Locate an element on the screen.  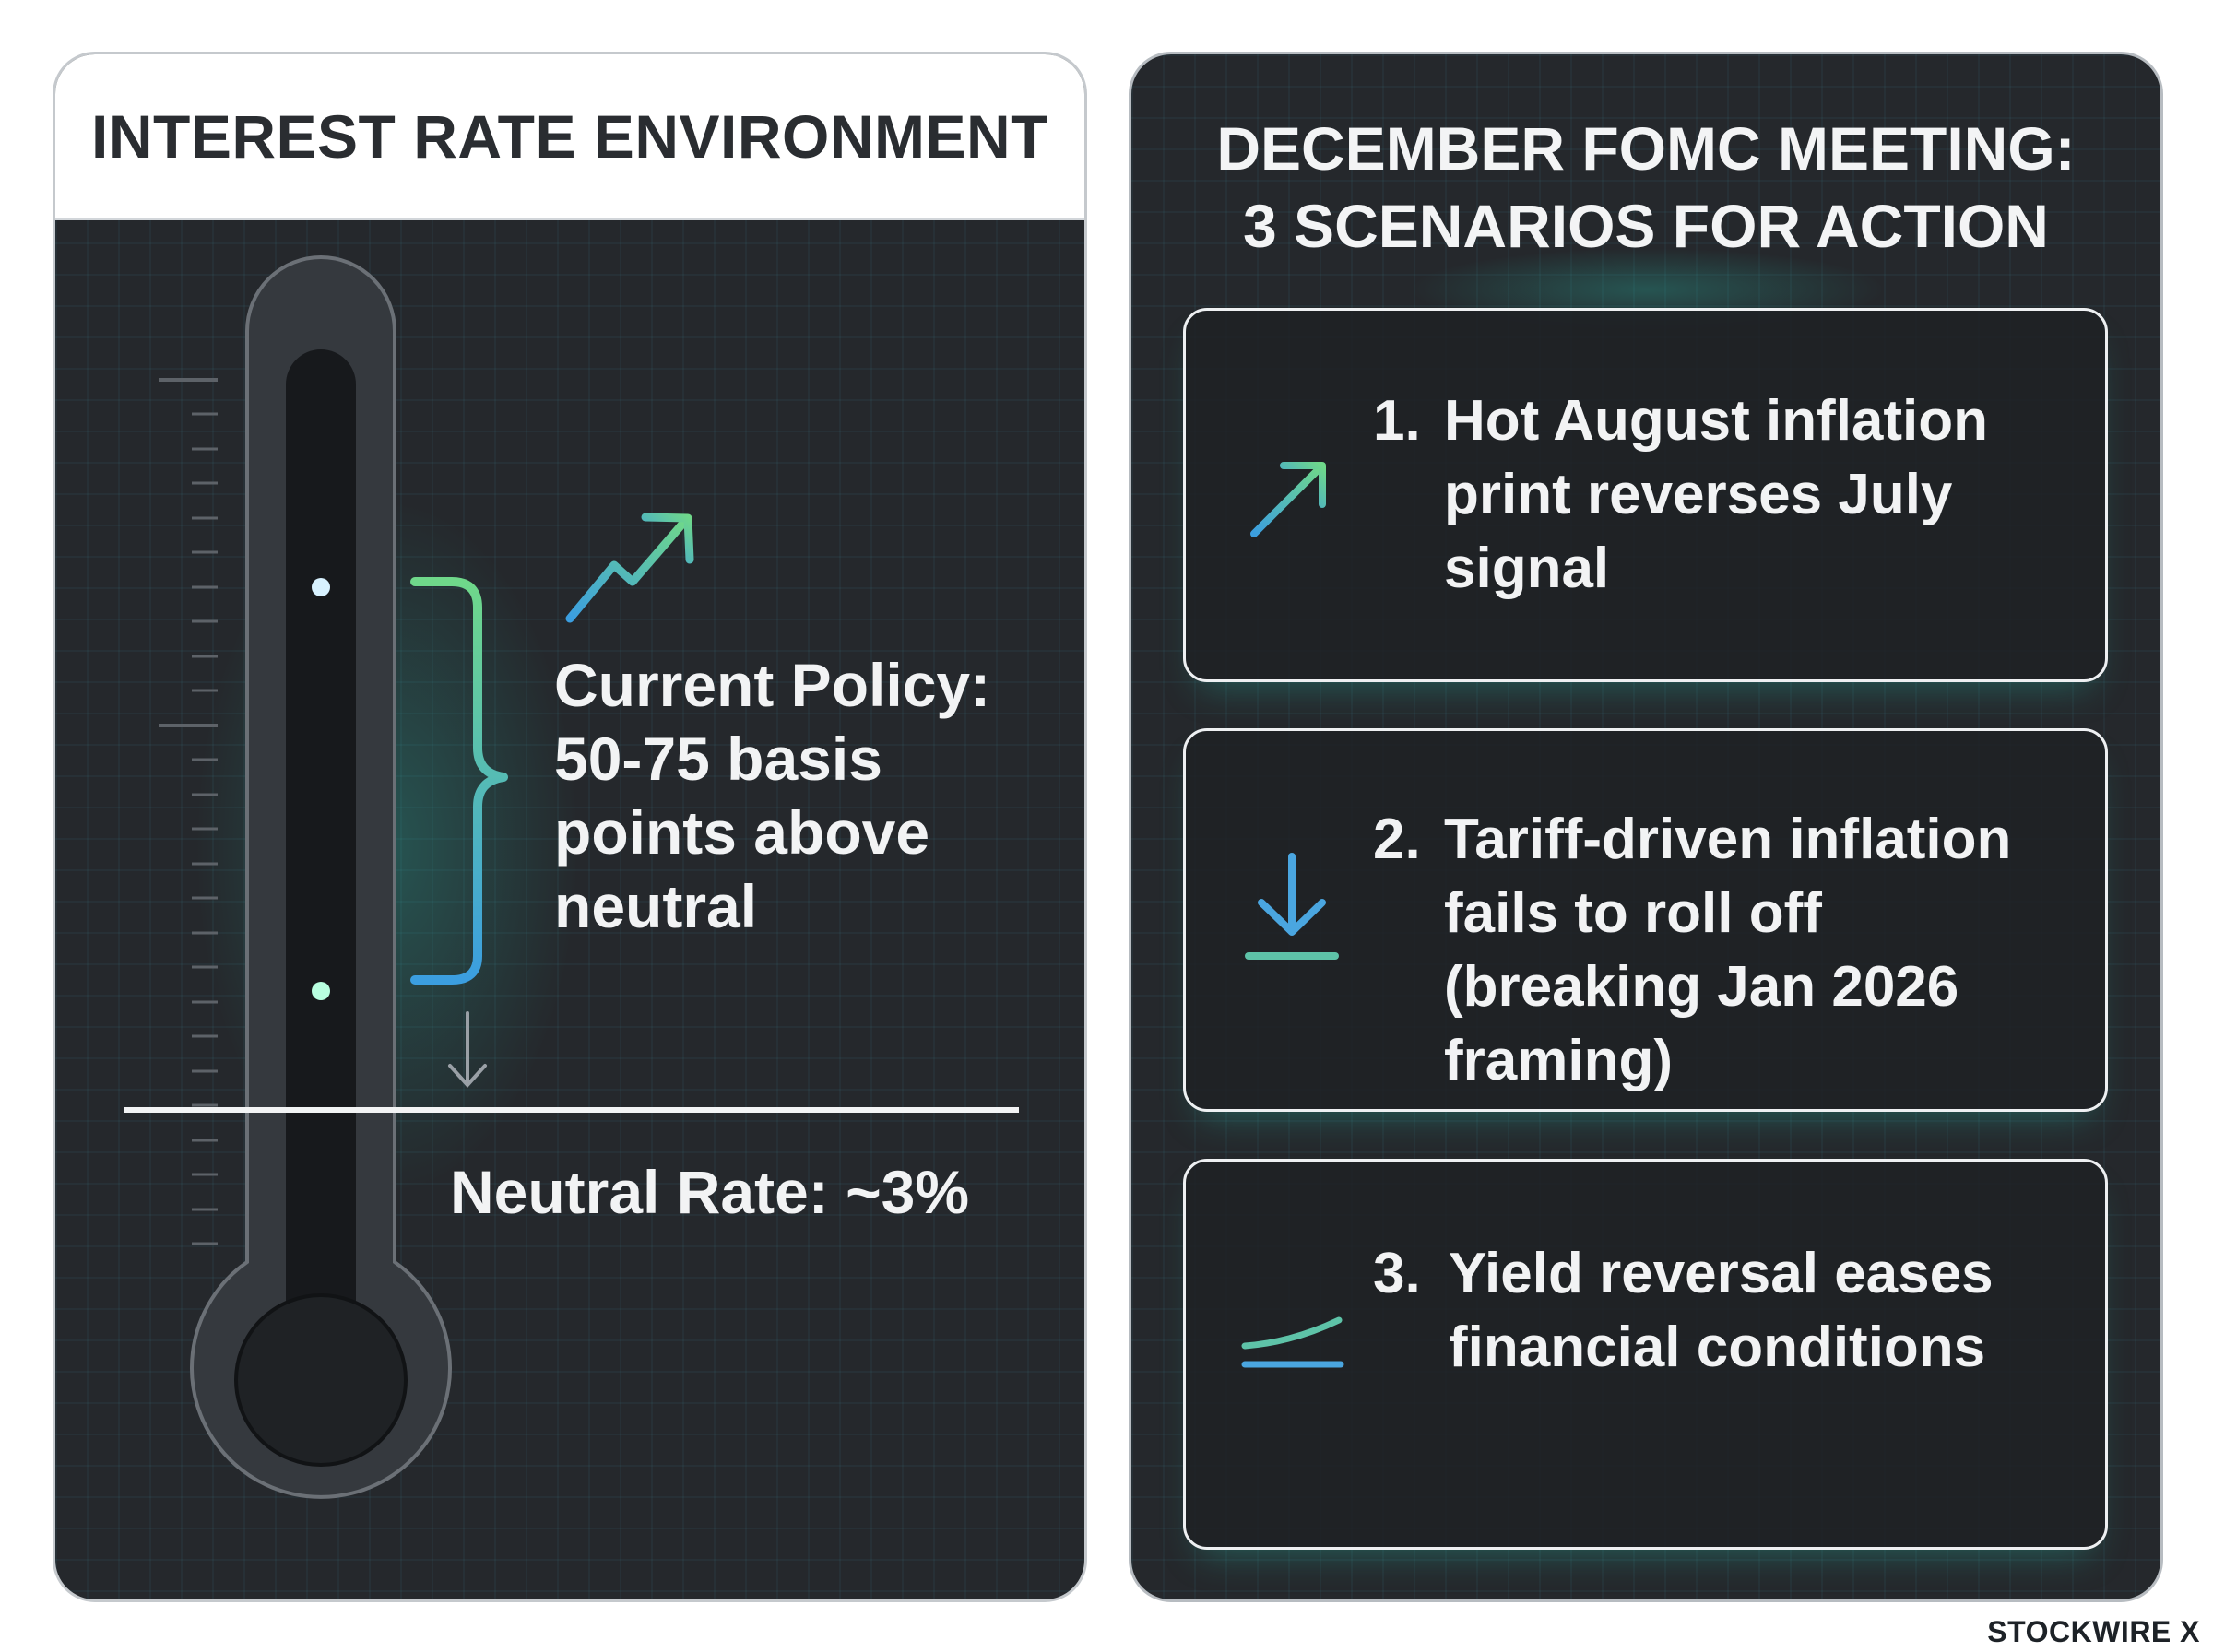
arrow-up-right-icon is located at coordinates (1288, 499).